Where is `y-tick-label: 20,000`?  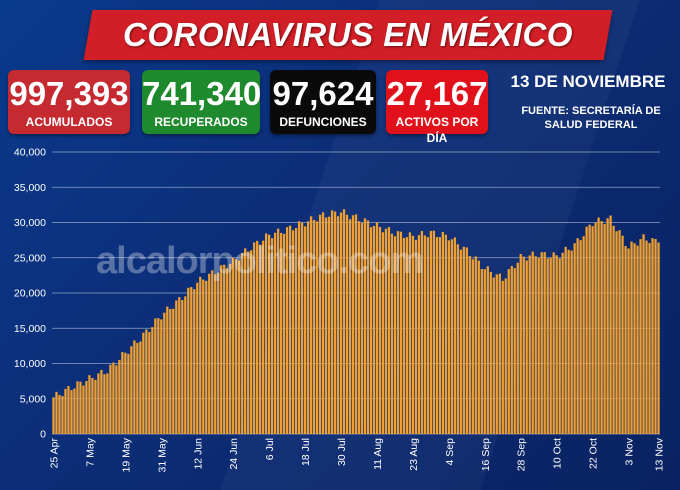 y-tick-label: 20,000 is located at coordinates (30, 294).